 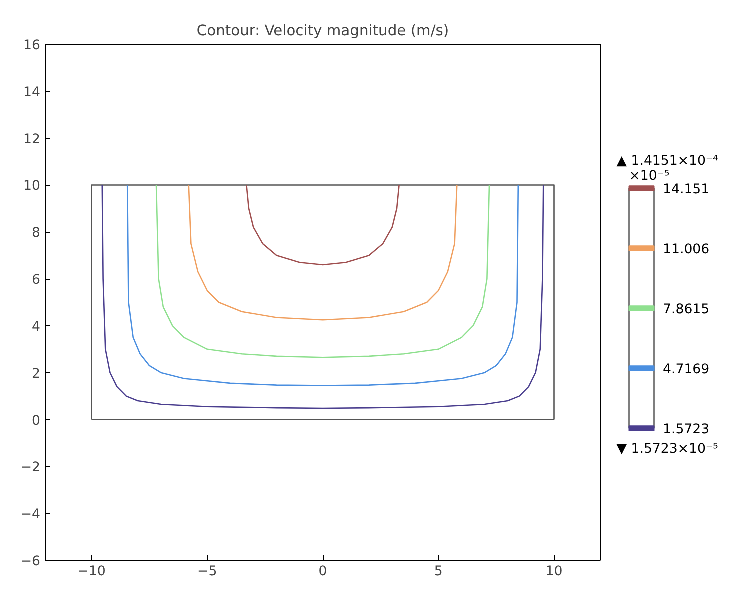 I want to click on legend-label: 4.7169, so click(x=686, y=370).